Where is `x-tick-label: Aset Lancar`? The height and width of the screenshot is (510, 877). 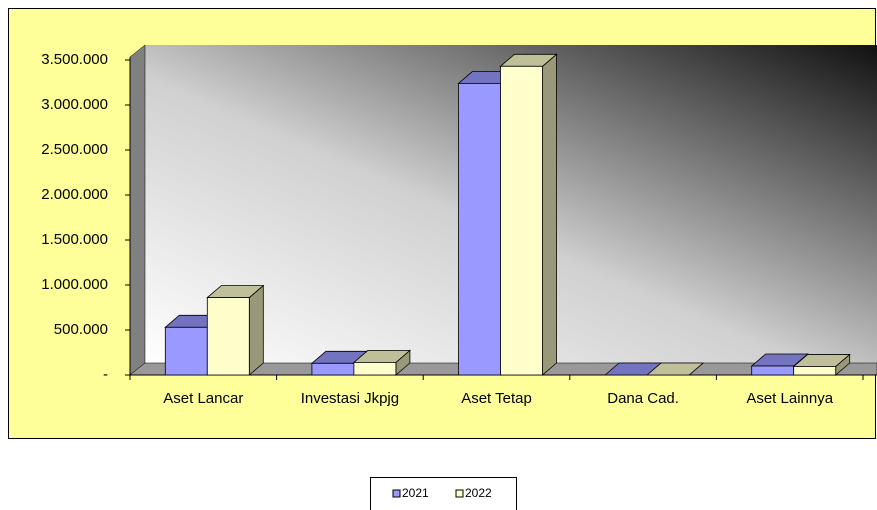
x-tick-label: Aset Lancar is located at coordinates (203, 398).